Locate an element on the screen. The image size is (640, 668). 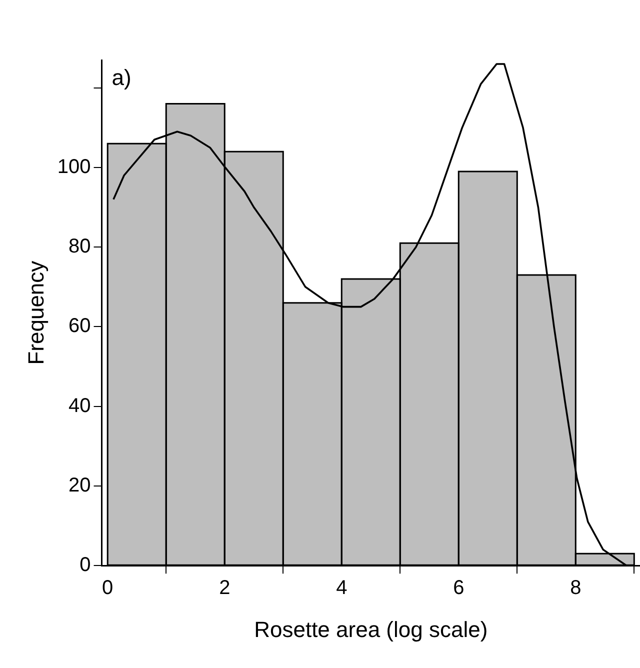
annotation: a) is located at coordinates (122, 77).